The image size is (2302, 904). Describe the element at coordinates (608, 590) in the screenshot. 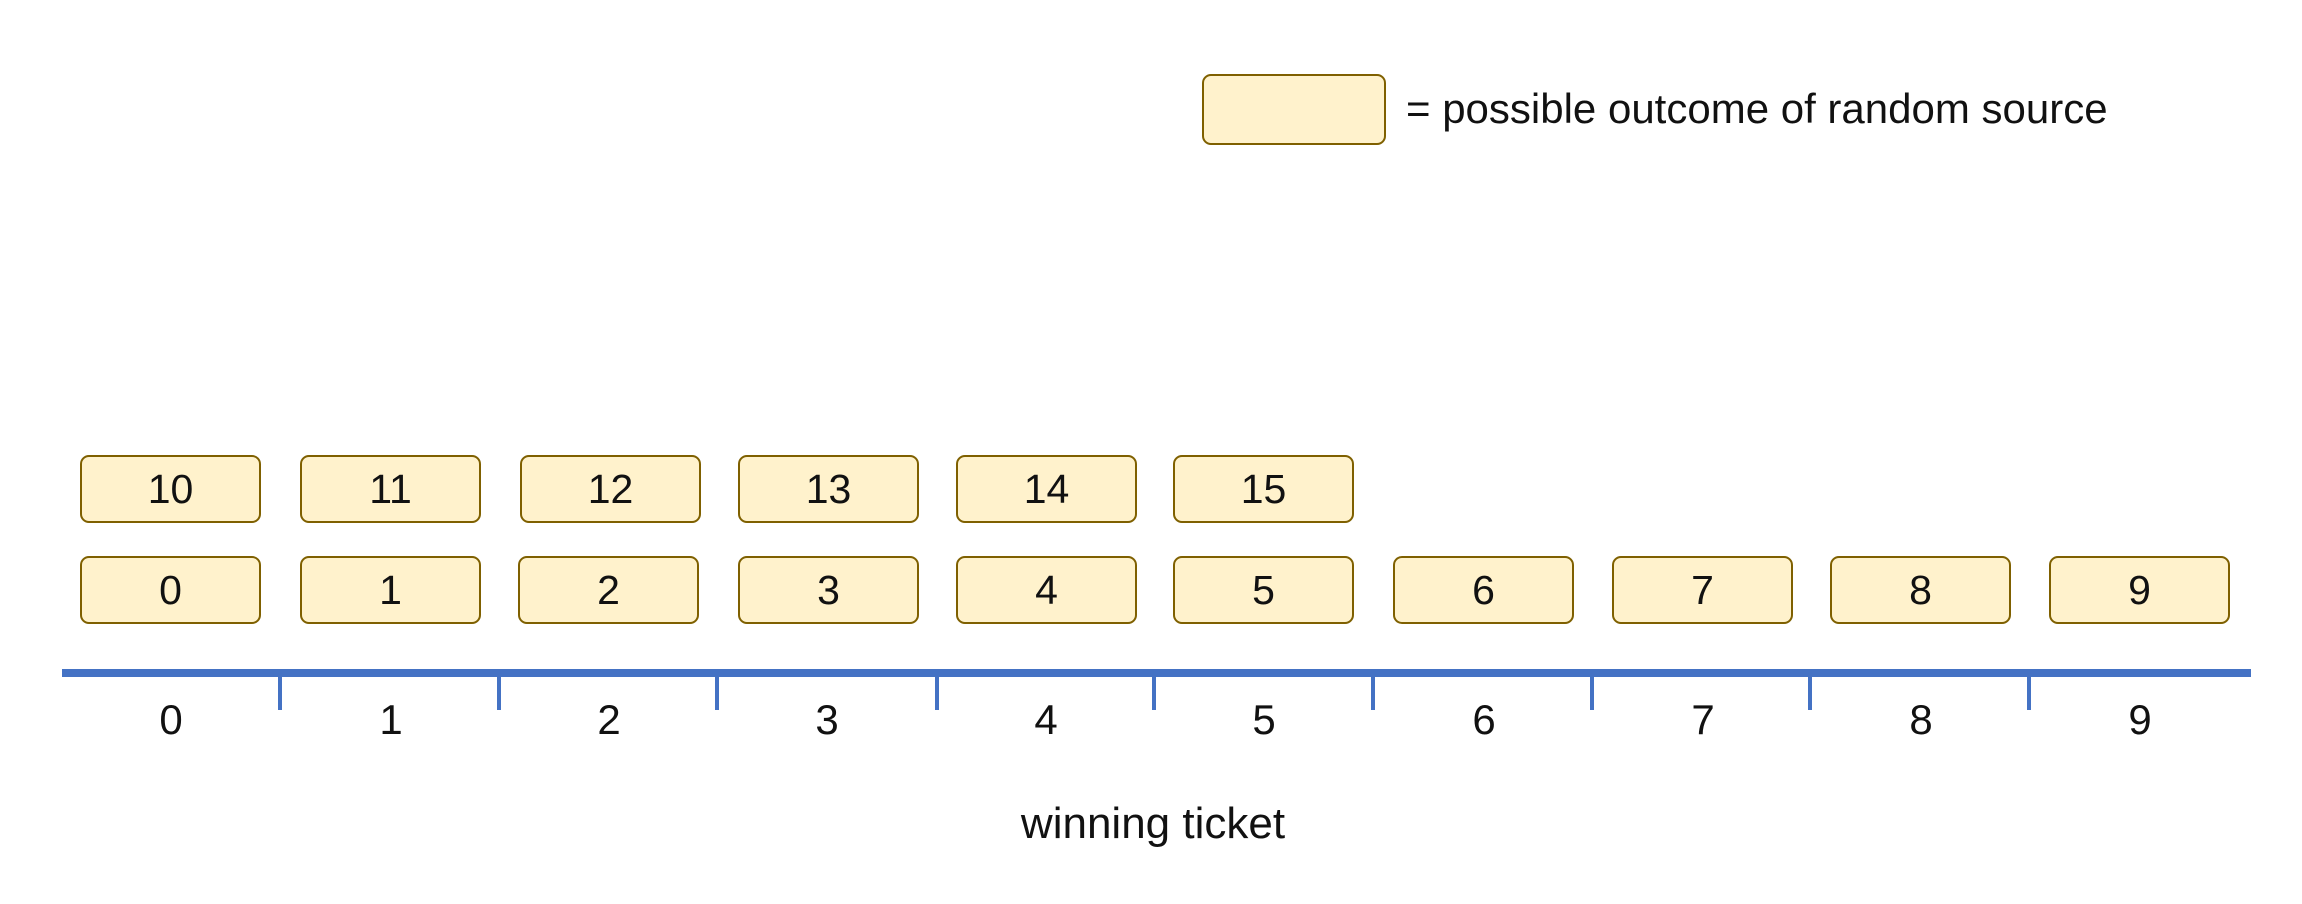

I see `outcome-box-2: 2` at that location.